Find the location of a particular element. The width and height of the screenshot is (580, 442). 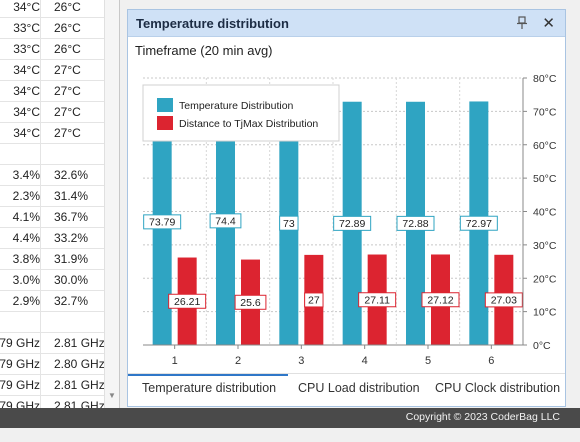

y-tick-label: 0°C is located at coordinates (542, 346).